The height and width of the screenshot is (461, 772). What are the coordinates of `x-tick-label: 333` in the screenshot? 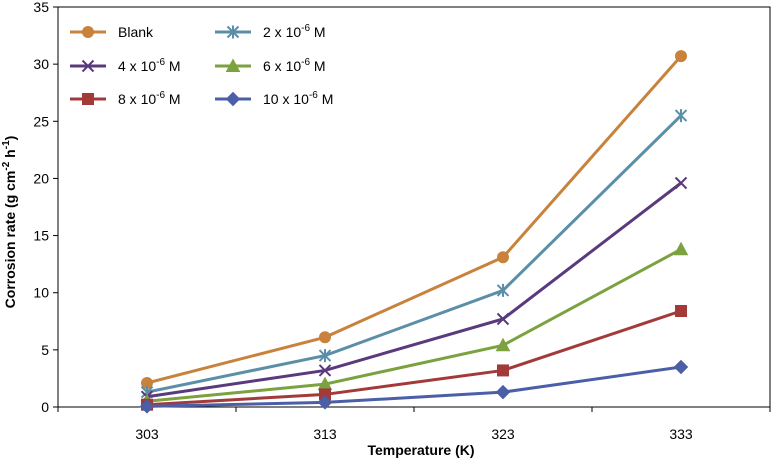 It's located at (681, 434).